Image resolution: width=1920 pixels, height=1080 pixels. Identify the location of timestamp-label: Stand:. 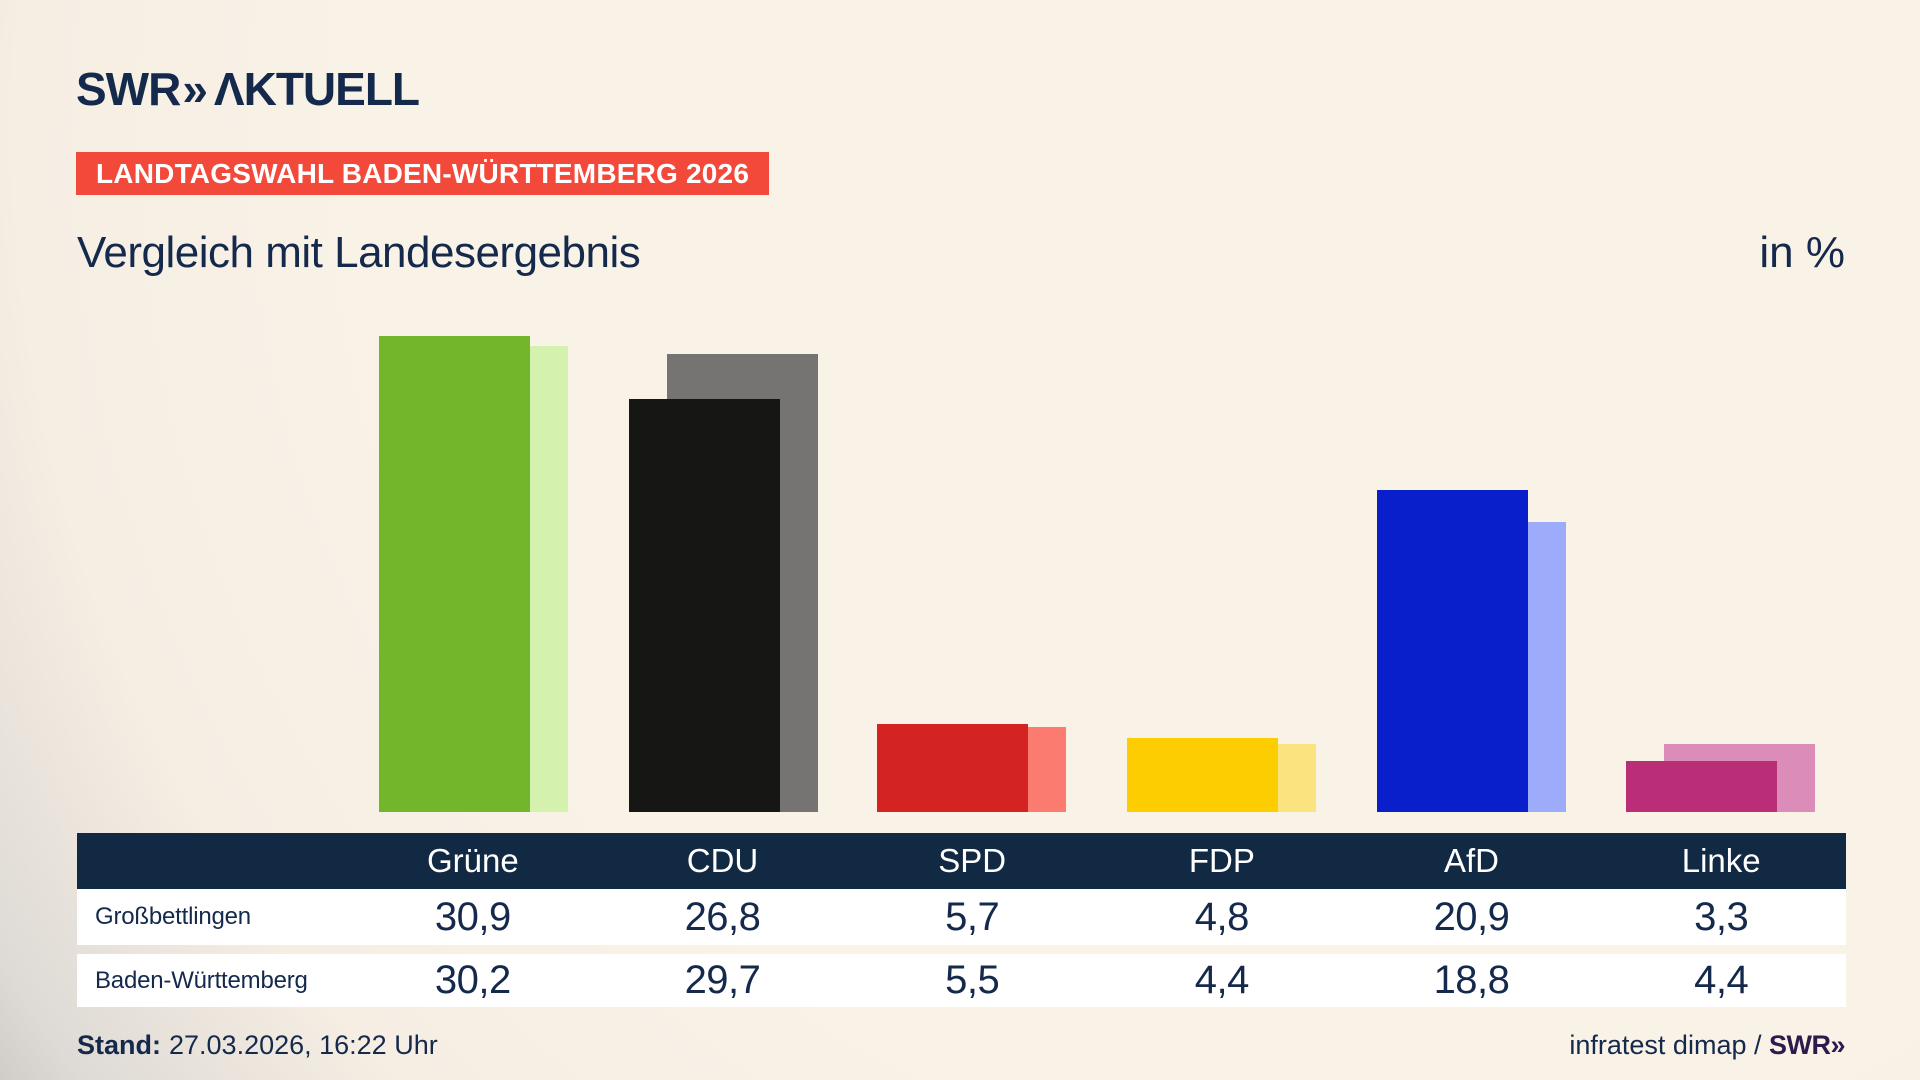
(119, 1045).